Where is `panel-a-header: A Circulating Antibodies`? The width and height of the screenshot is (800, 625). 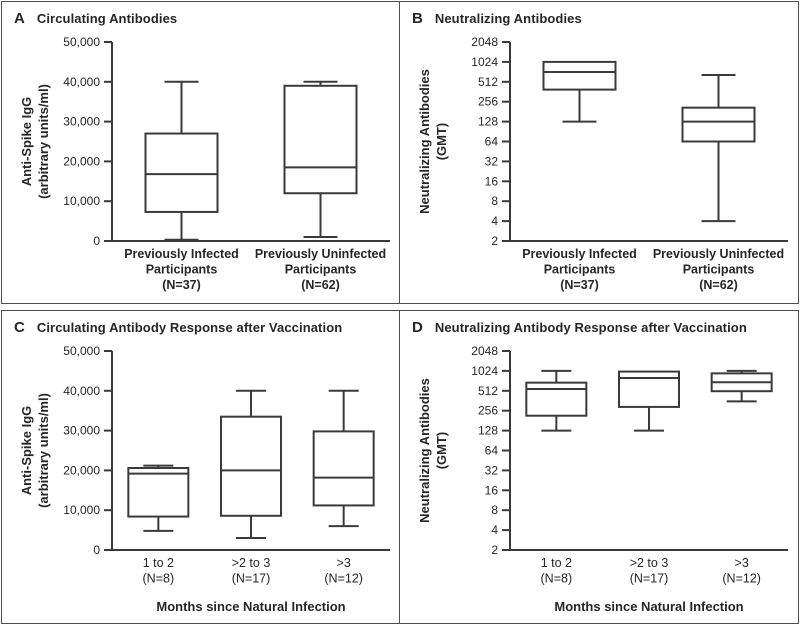 panel-a-header: A Circulating Antibodies is located at coordinates (200, 17).